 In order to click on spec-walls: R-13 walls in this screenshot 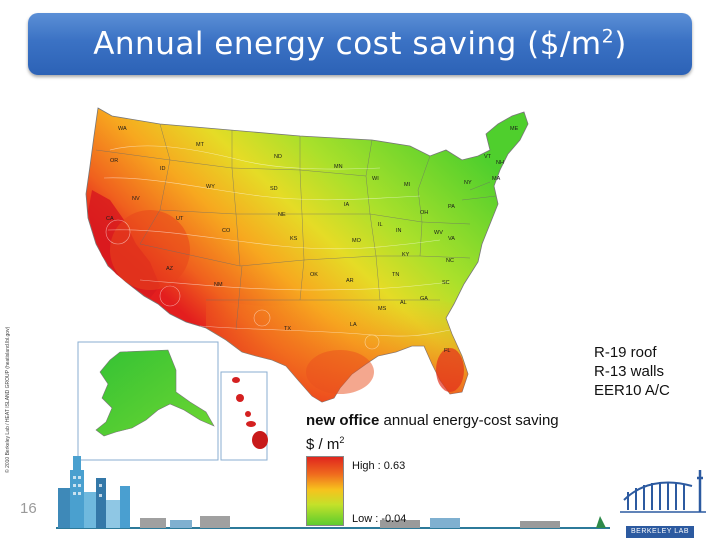, I will do `click(629, 371)`.